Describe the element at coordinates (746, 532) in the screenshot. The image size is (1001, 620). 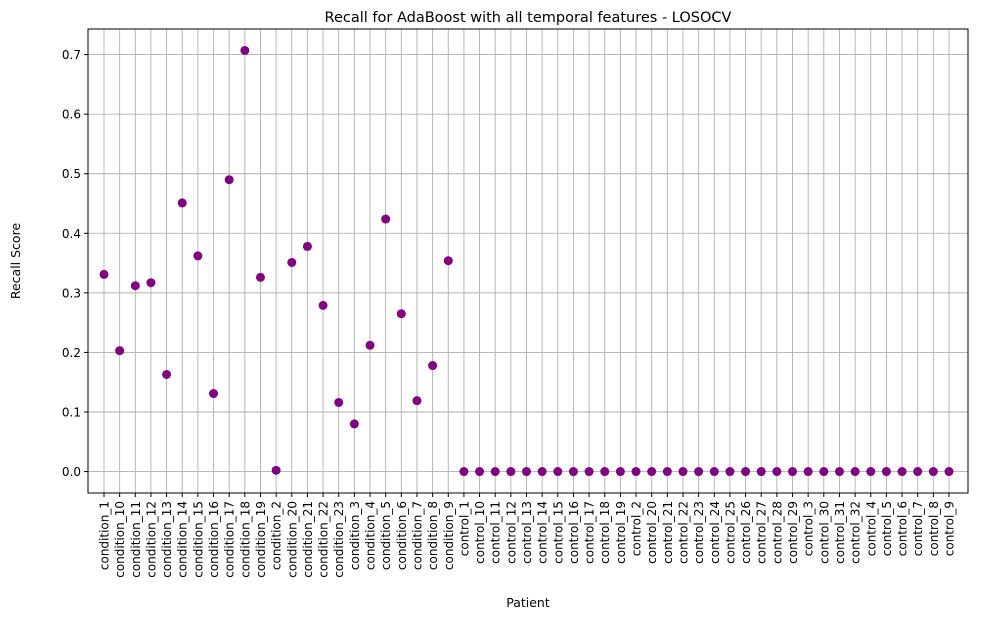
I see `x-tick-label: control_26` at that location.